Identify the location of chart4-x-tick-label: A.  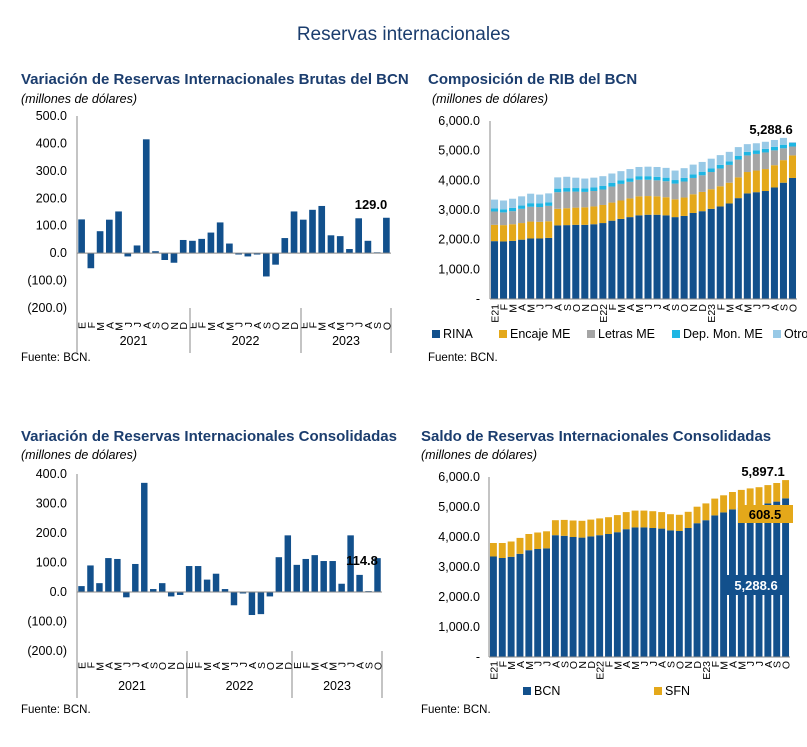
(627, 664).